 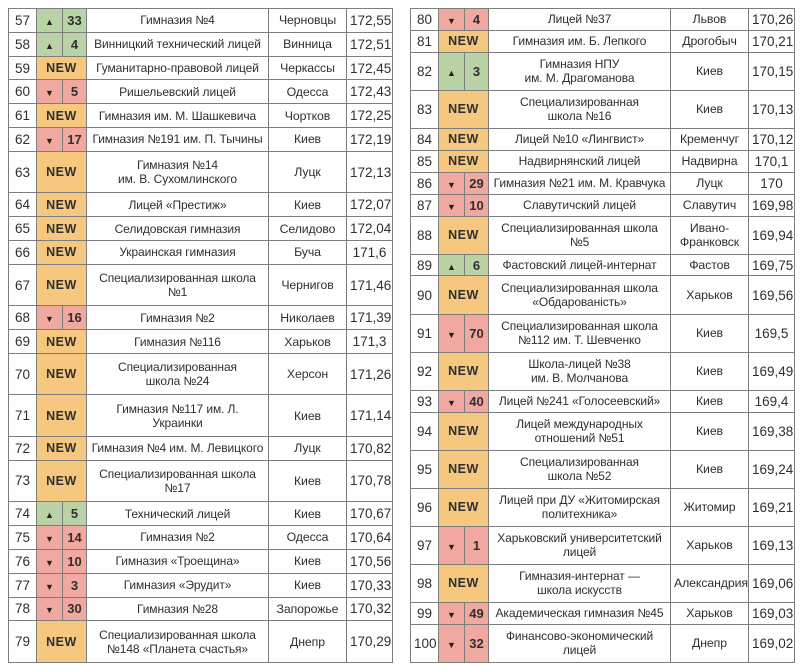 I want to click on school-name-cell: Лицей №241 «Голосеевский», so click(x=579, y=401).